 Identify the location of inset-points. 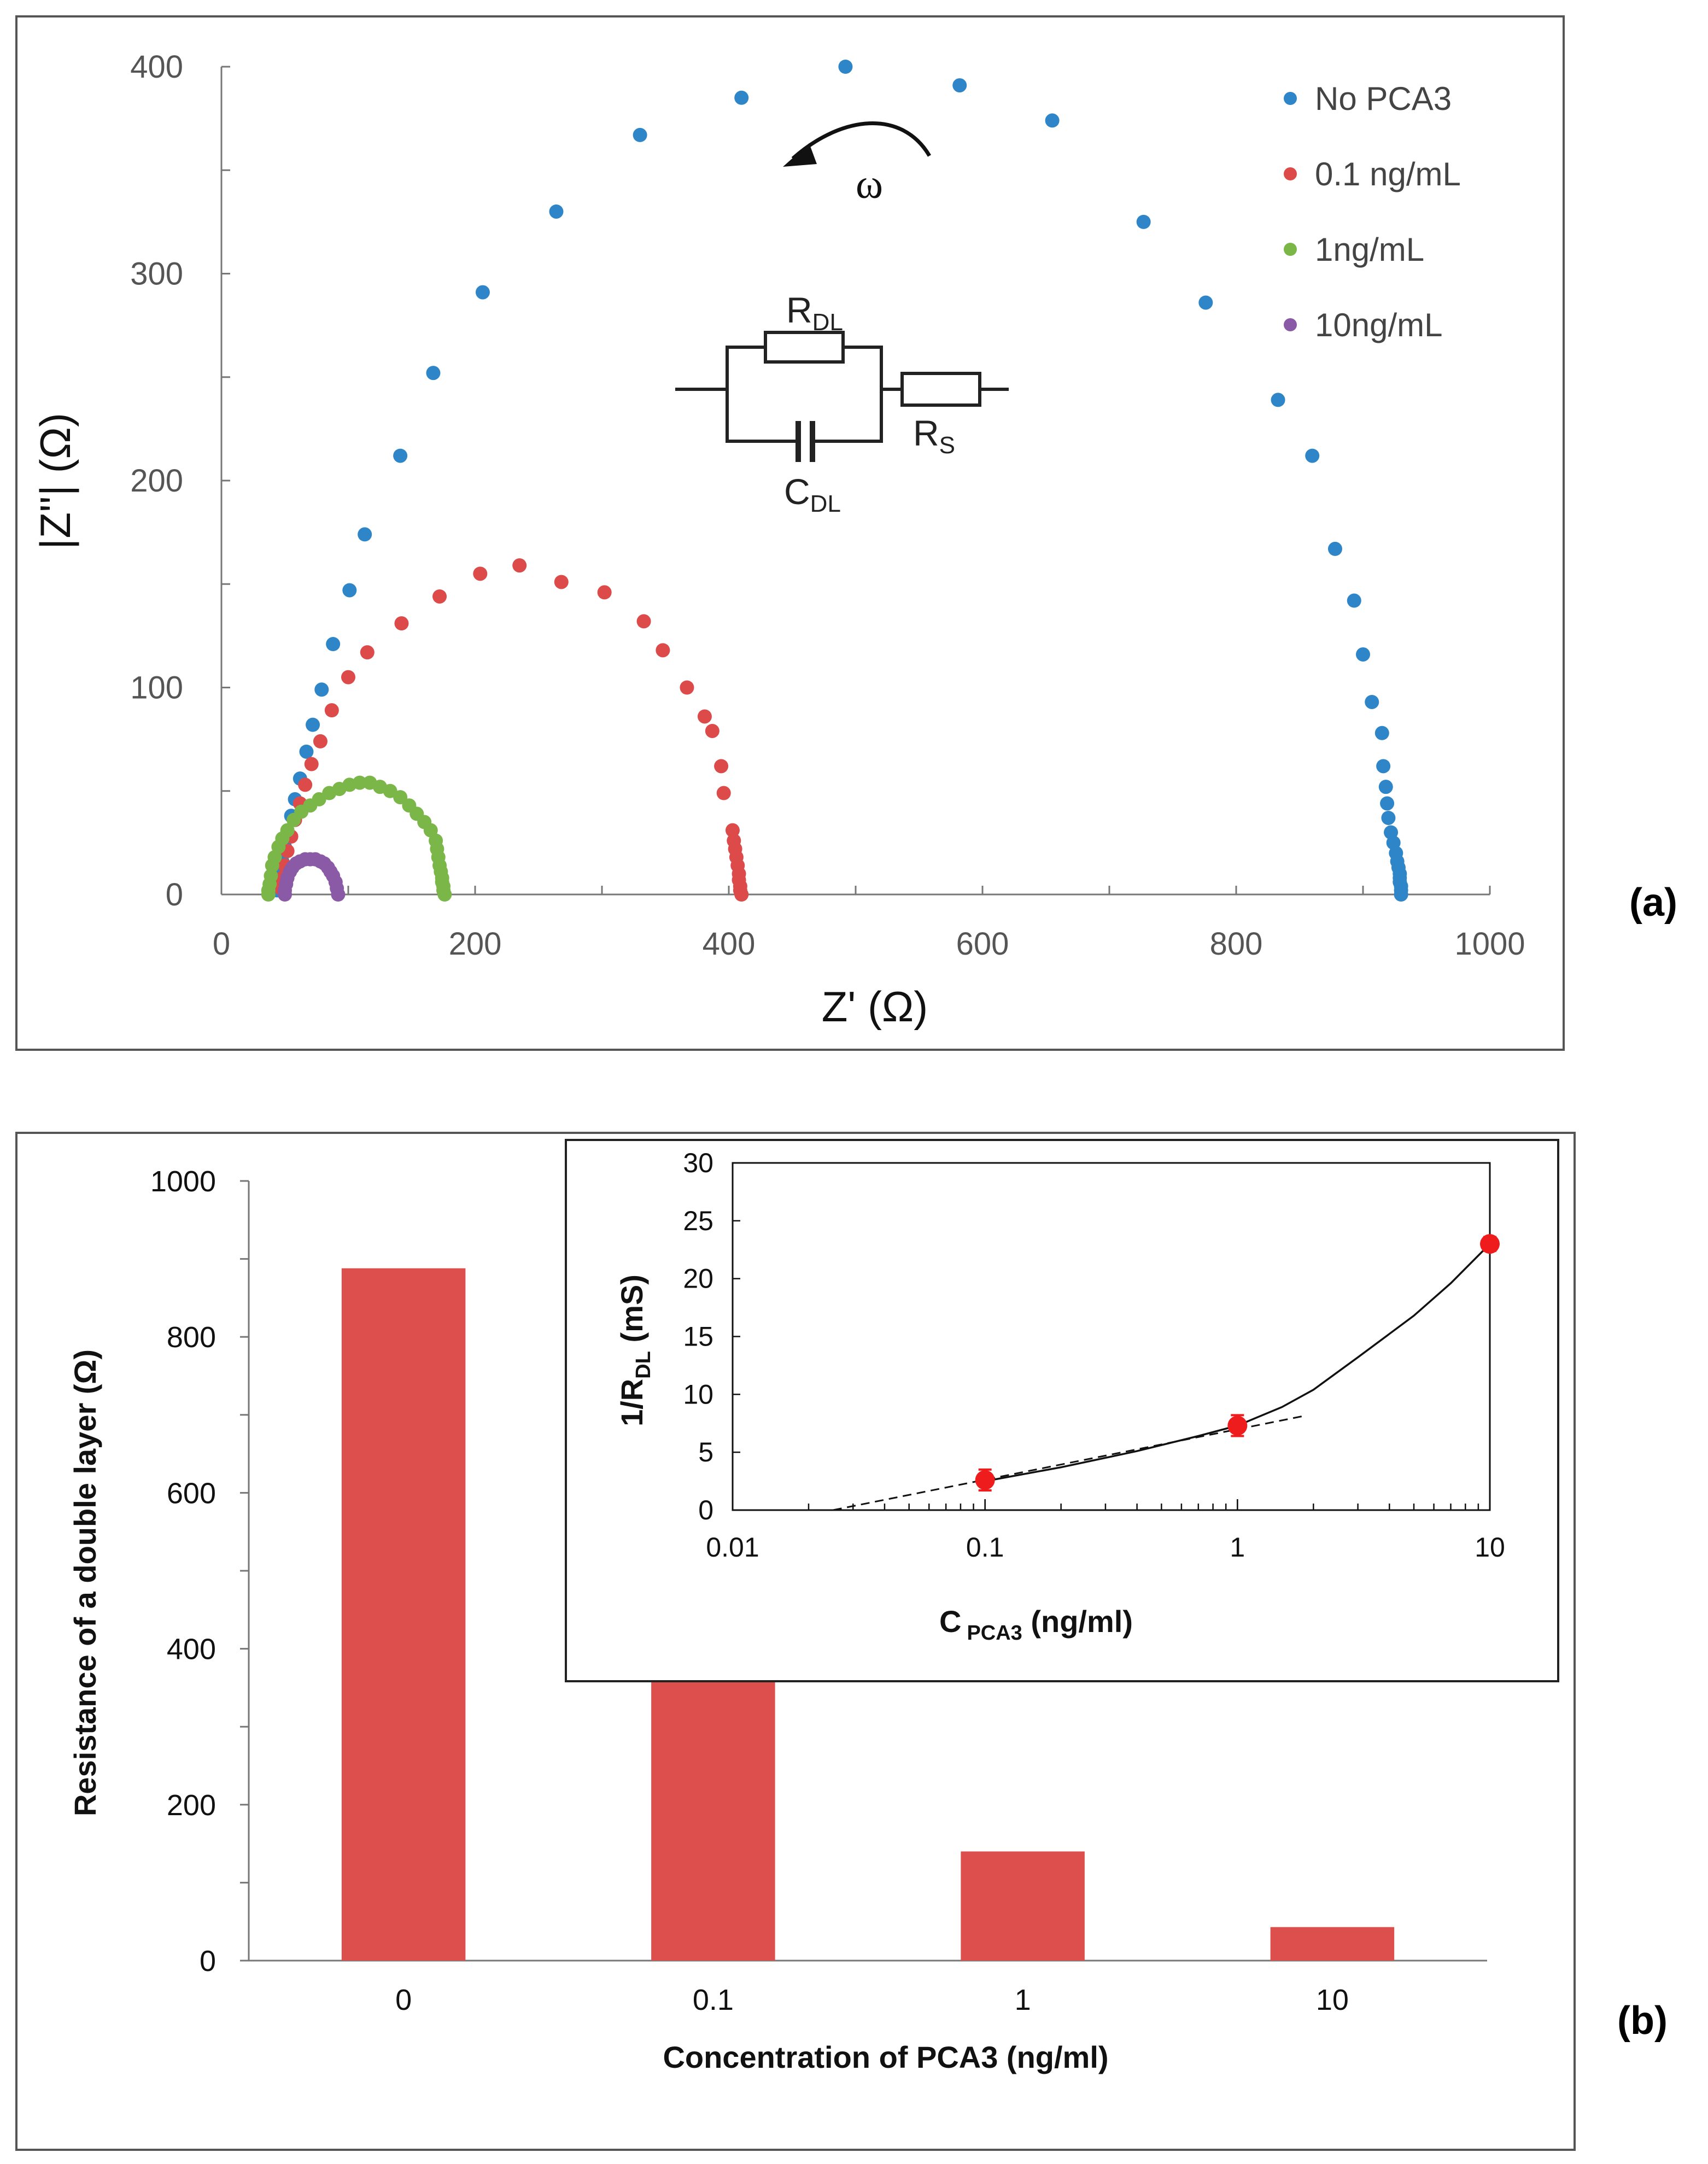
(1237, 1363).